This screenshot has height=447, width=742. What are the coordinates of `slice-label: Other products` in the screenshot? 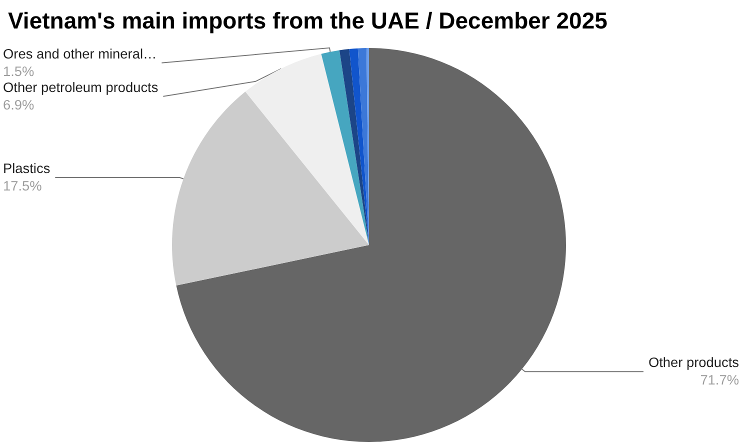 It's located at (694, 362).